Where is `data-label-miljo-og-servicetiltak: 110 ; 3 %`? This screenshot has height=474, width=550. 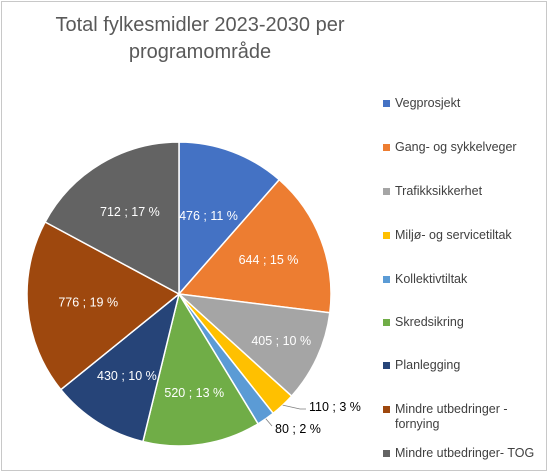
data-label-miljo-og-servicetiltak: 110 ; 3 % is located at coordinates (335, 407).